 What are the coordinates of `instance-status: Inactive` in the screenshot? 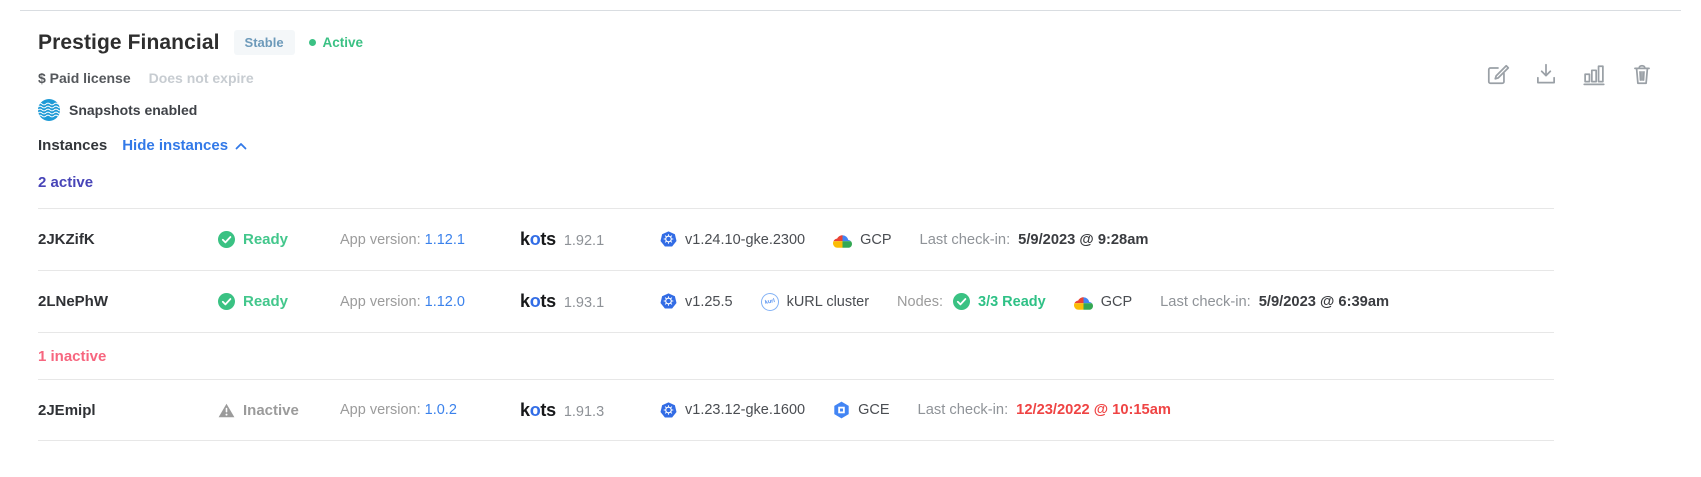 It's located at (279, 410).